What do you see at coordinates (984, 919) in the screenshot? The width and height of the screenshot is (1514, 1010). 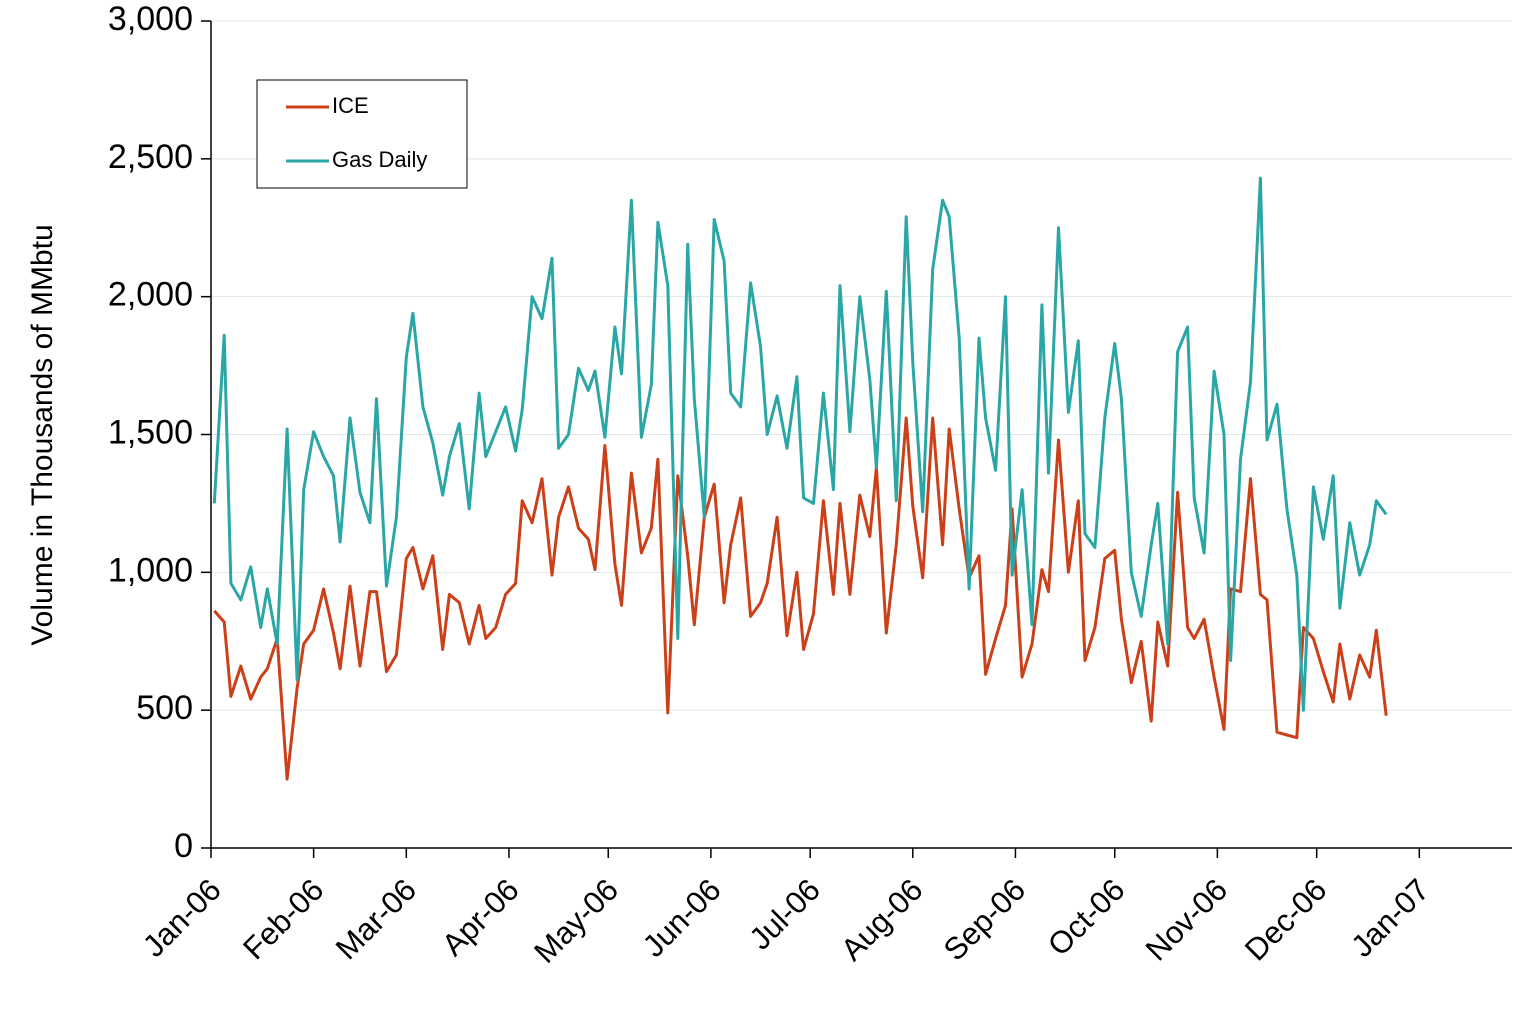 I see `x-tick-label: Sep-06` at bounding box center [984, 919].